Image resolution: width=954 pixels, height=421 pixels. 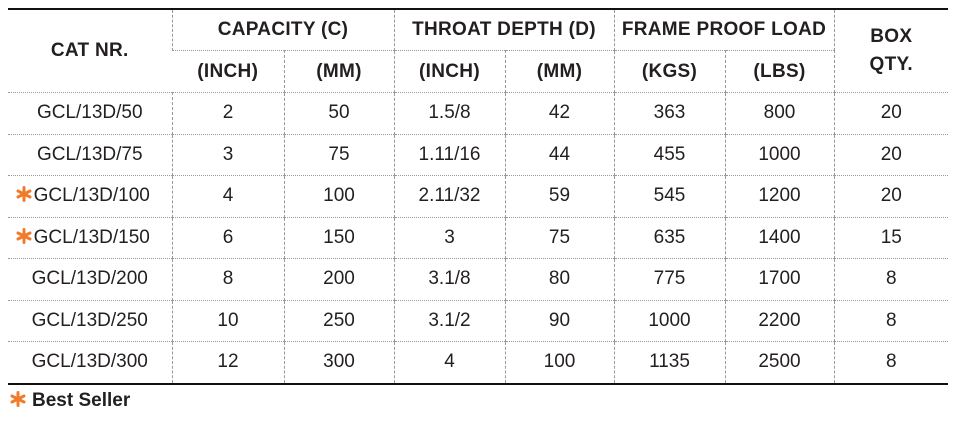 I want to click on cell-text: 3.1/8, so click(x=449, y=279).